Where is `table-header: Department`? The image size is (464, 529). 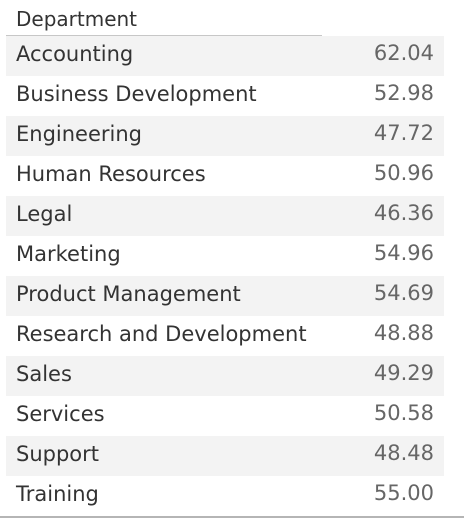 table-header: Department is located at coordinates (225, 18).